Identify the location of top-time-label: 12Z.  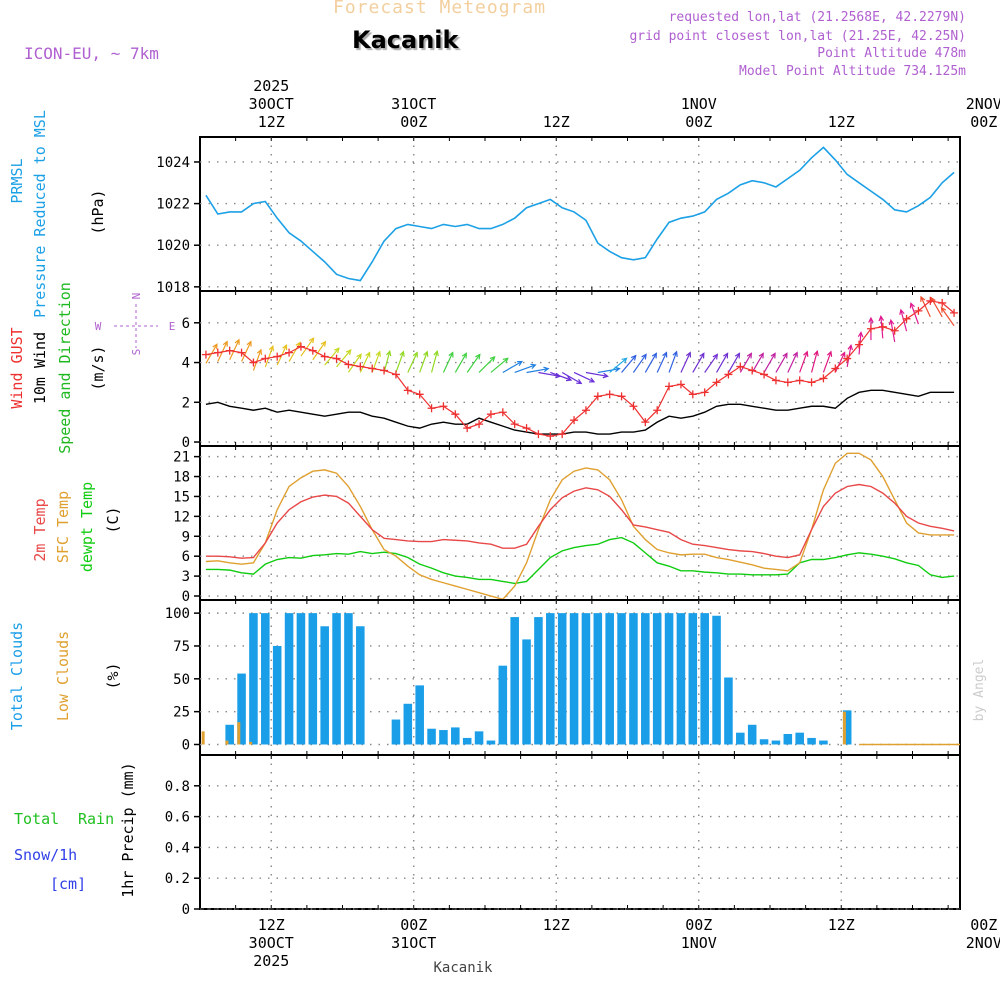
(556, 122).